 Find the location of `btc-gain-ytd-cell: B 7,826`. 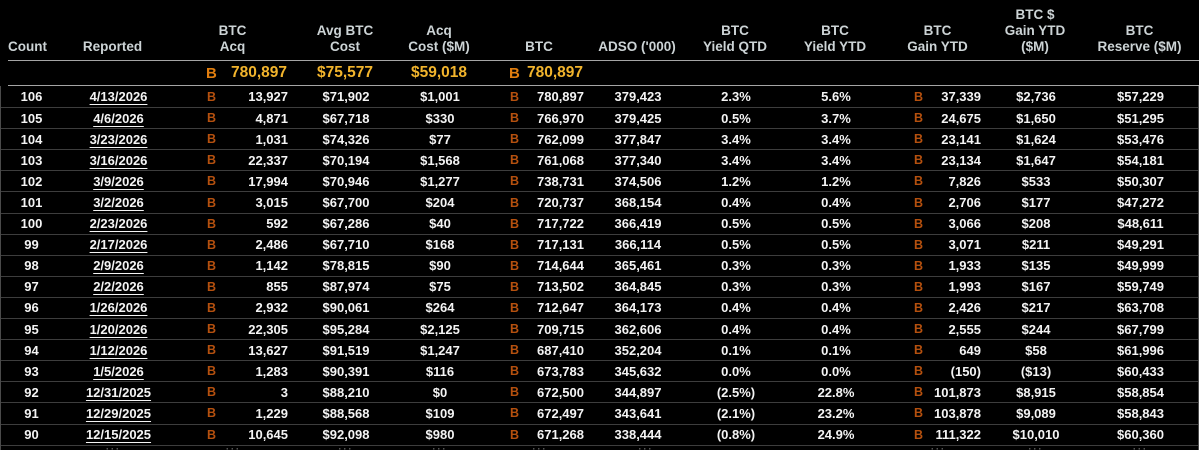

btc-gain-ytd-cell: B 7,826 is located at coordinates (947, 181).